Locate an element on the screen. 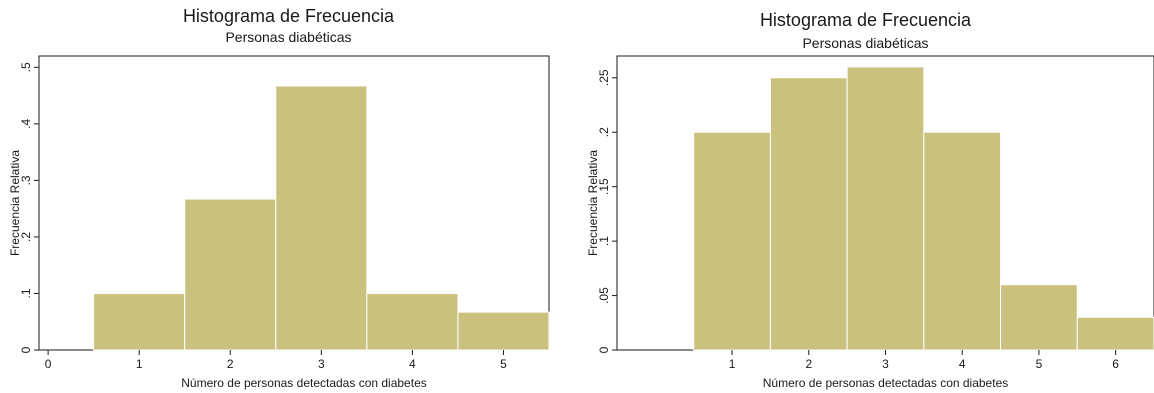 This screenshot has height=393, width=1154. x-tick-label: 6 is located at coordinates (1115, 364).